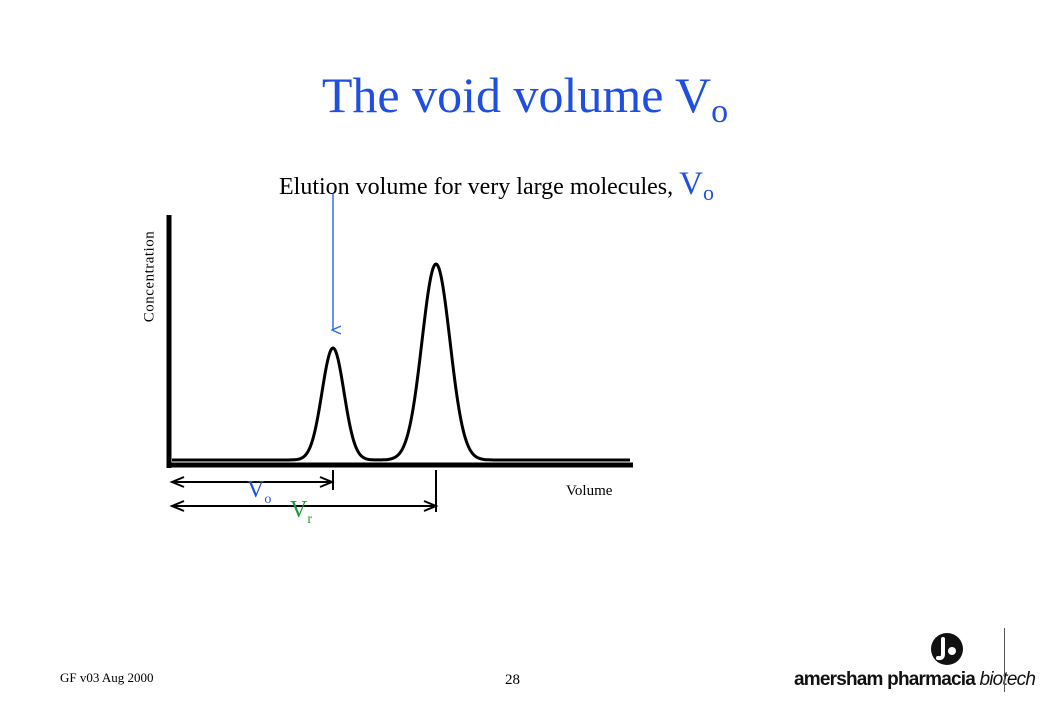 The image size is (1040, 720). Describe the element at coordinates (516, 95) in the screenshot. I see `title-main-text: The void volume V` at that location.